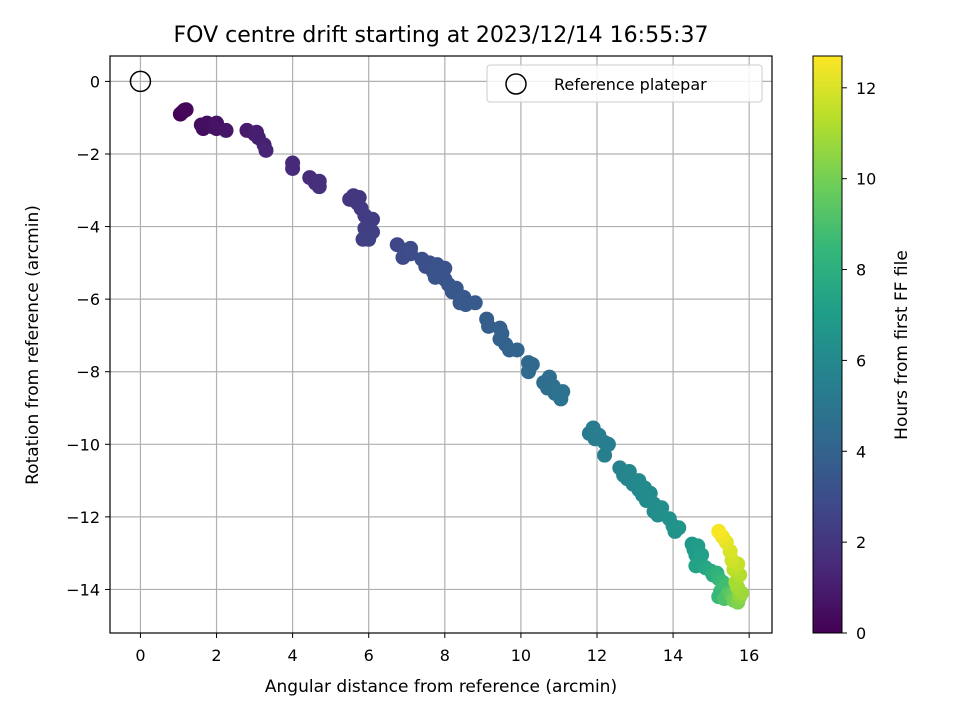  I want to click on legend-box, so click(624, 83).